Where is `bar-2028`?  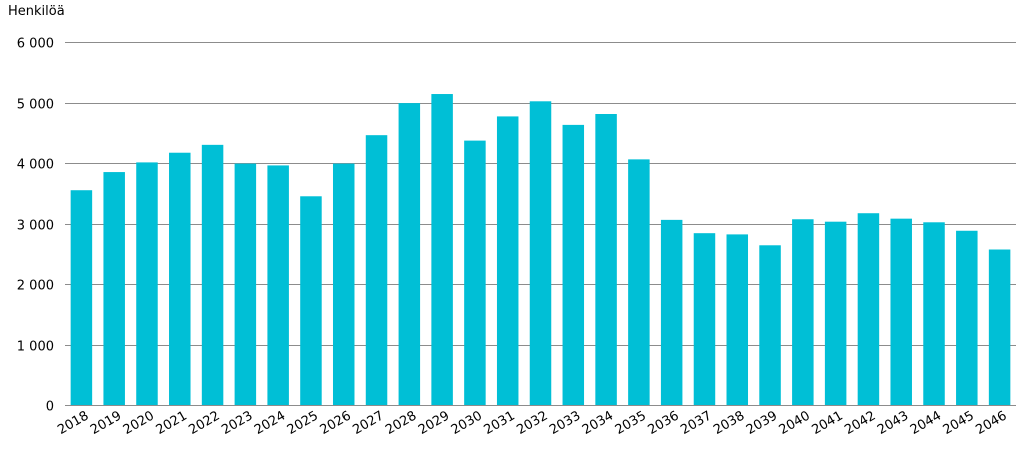 bar-2028 is located at coordinates (409, 254).